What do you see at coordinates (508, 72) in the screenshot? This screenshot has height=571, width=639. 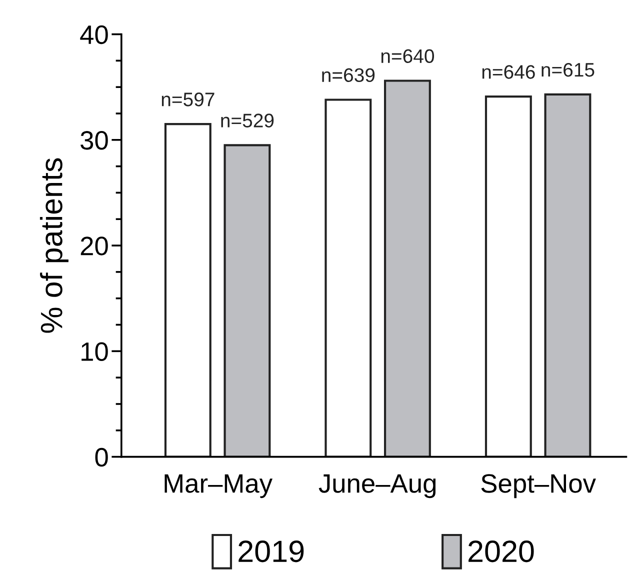 I see `annotation: n=646` at bounding box center [508, 72].